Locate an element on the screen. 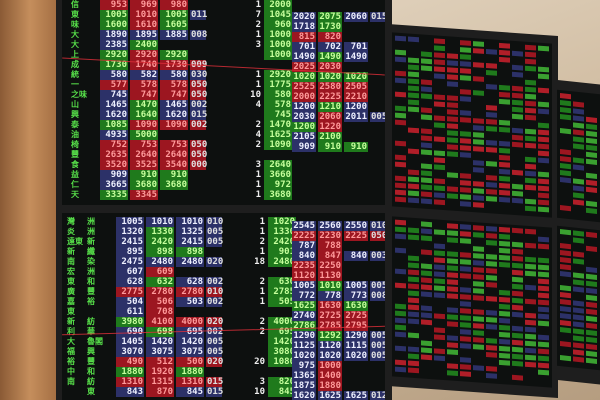  quote-row: 2525 2580 2505 is located at coordinates (328, 87).